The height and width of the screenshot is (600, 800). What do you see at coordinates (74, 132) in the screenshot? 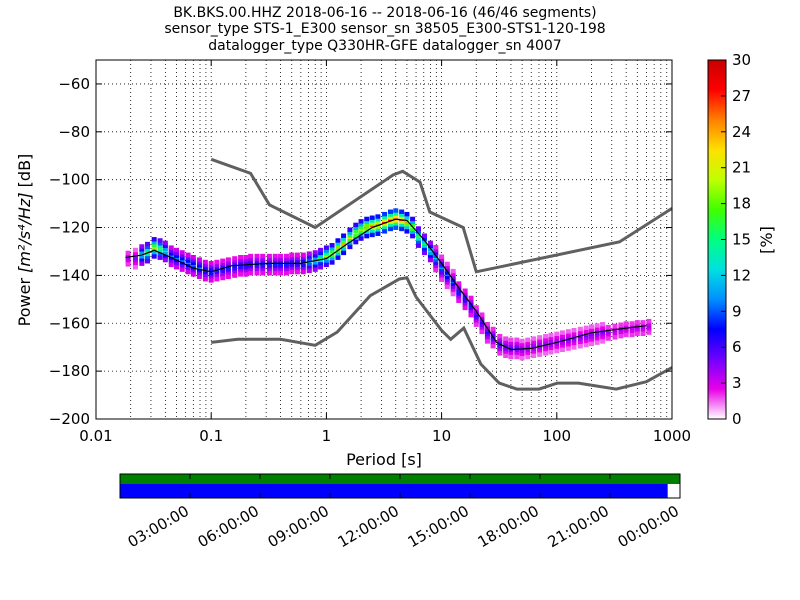
I see `y-tick-label: −80` at bounding box center [74, 132].